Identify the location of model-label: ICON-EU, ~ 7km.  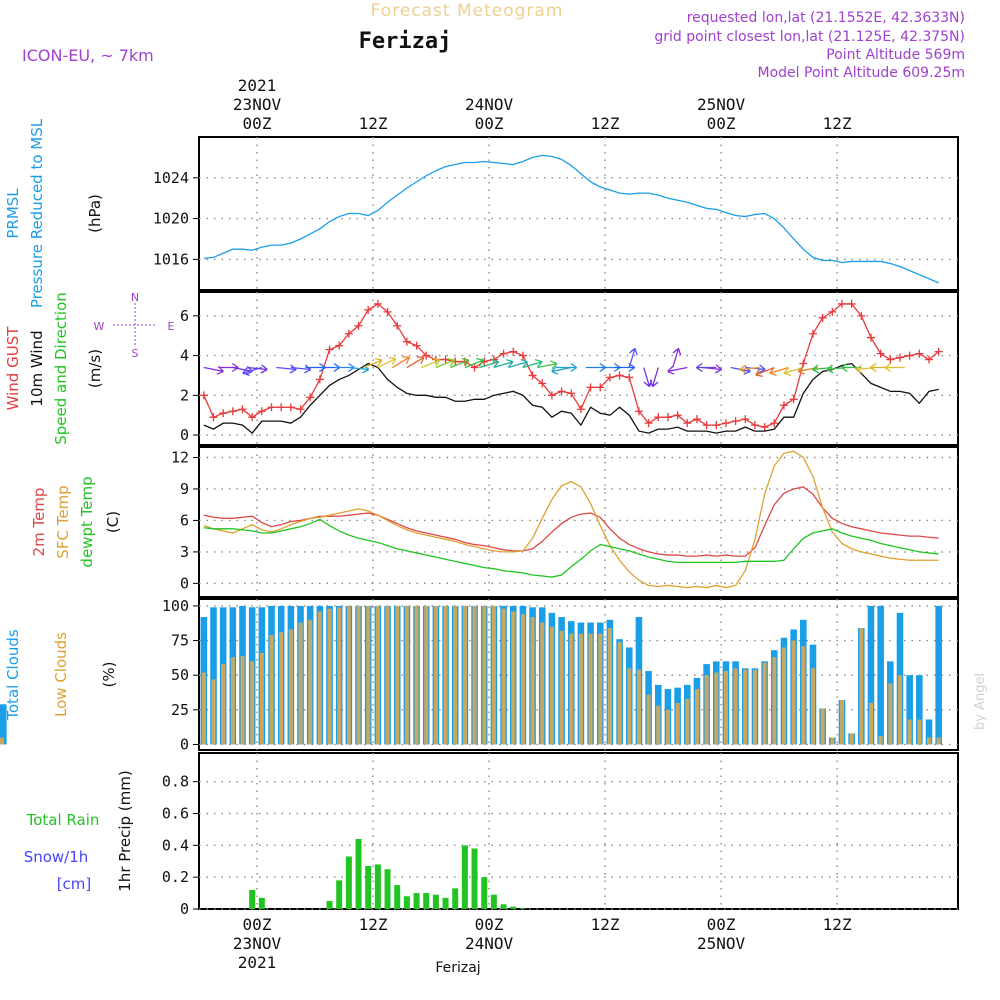
(88, 55).